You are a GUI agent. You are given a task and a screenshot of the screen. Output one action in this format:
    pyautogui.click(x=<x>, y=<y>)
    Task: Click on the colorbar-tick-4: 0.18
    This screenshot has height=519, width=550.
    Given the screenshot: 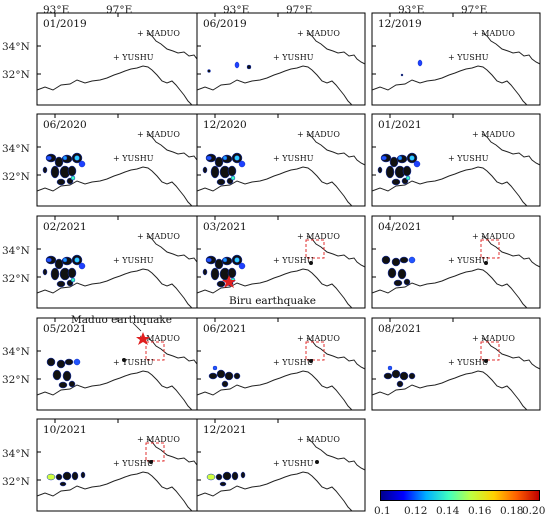 What is the action you would take?
    pyautogui.click(x=512, y=511)
    